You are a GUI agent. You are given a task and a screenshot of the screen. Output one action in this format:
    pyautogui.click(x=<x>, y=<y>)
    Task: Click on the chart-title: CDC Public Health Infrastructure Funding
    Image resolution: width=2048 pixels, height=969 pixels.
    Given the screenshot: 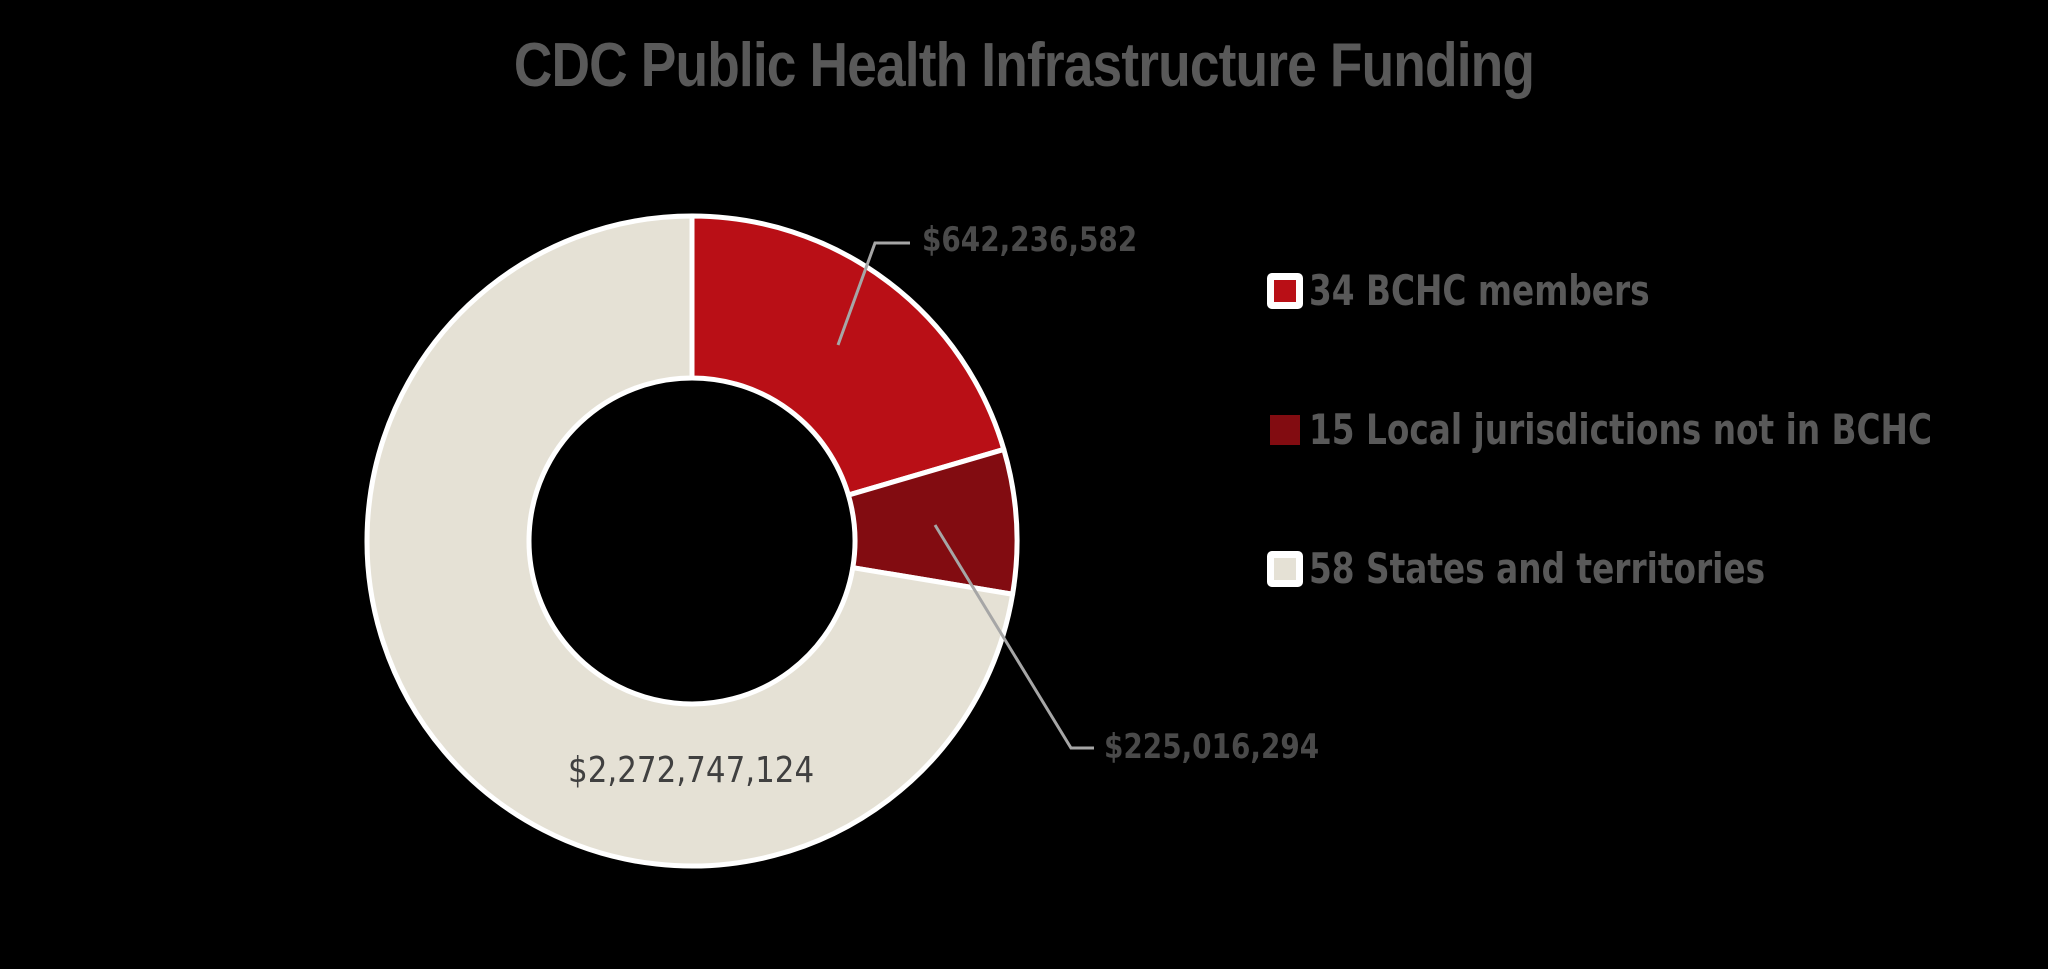 What is the action you would take?
    pyautogui.click(x=1024, y=65)
    